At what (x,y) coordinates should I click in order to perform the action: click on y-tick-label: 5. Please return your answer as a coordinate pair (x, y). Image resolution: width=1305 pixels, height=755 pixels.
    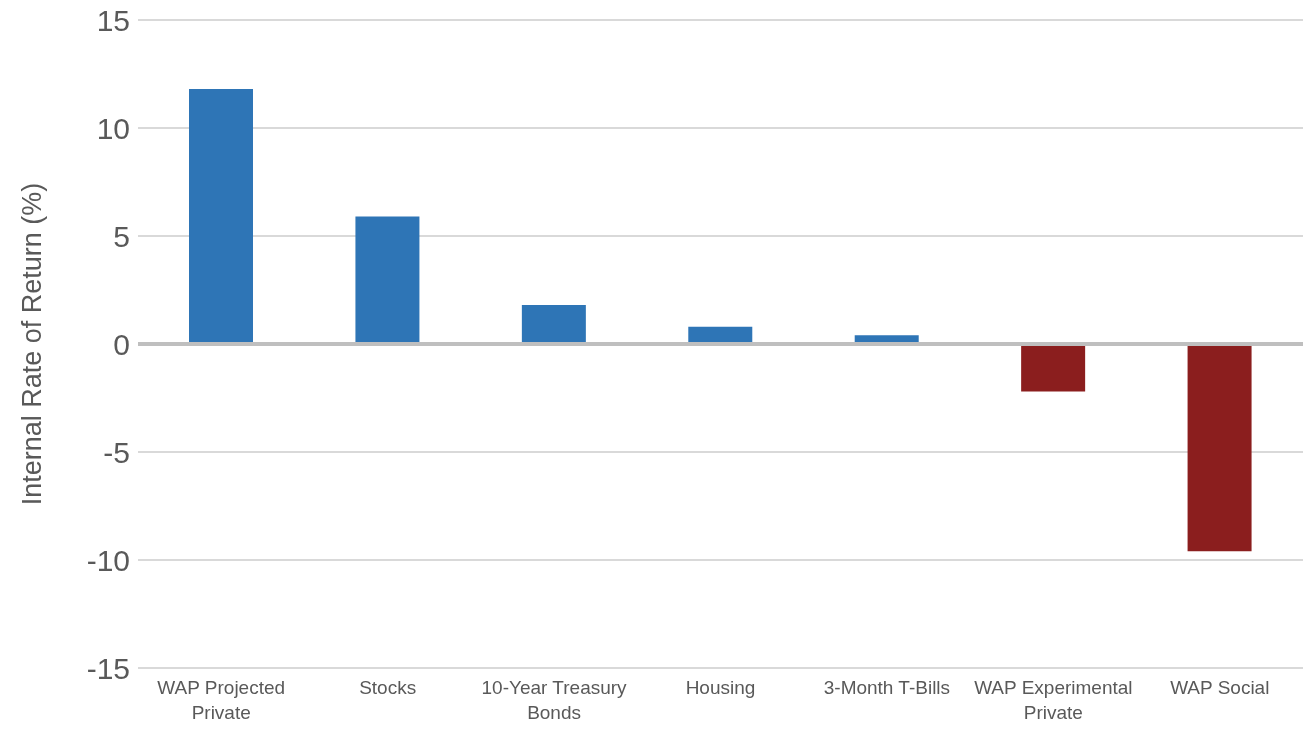
    Looking at the image, I should click on (121, 236).